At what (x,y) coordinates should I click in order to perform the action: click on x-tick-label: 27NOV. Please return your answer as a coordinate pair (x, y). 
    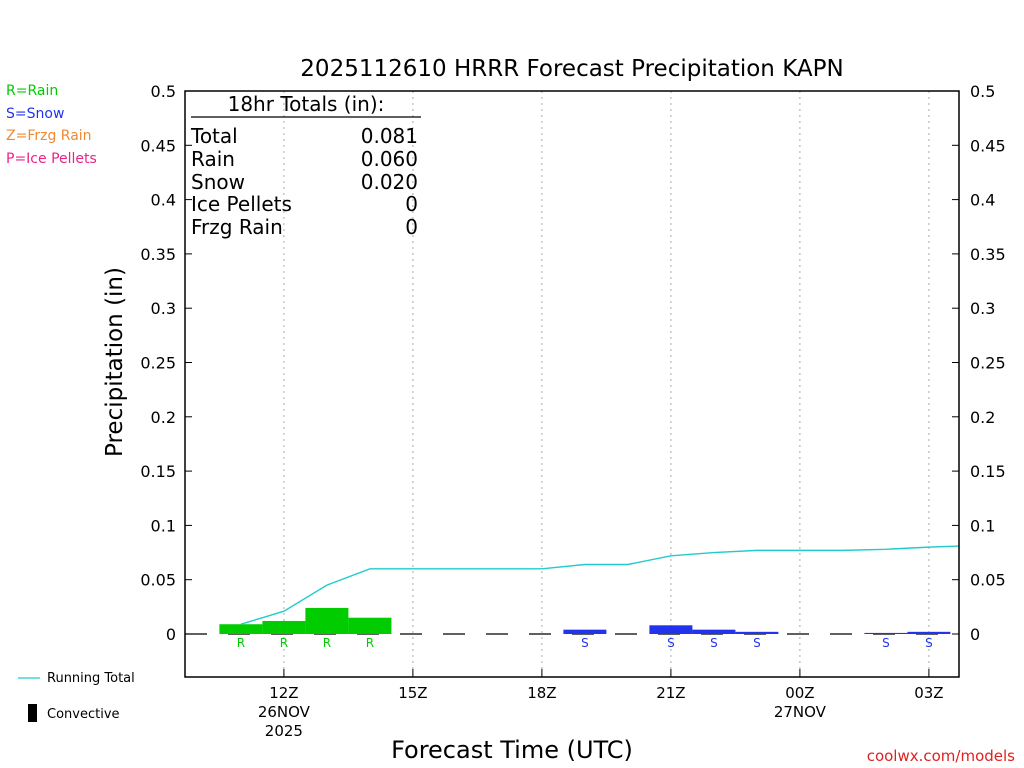
    Looking at the image, I should click on (800, 712).